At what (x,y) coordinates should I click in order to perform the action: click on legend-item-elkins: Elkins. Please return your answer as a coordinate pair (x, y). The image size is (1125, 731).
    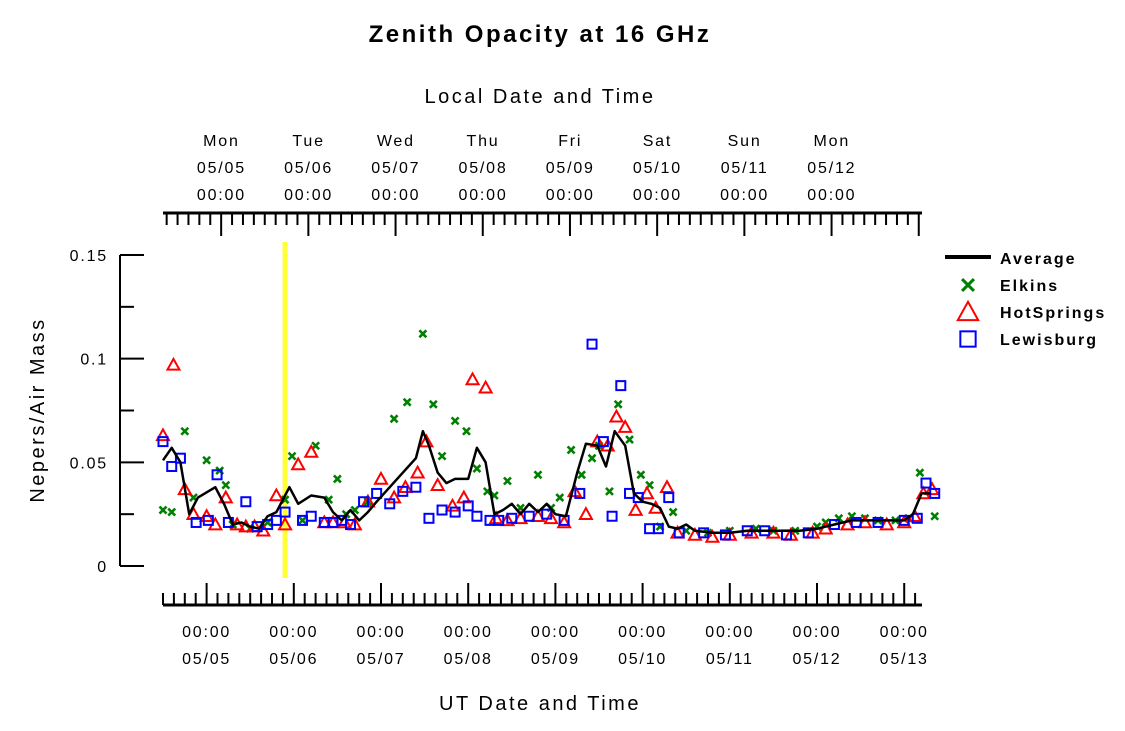
    Looking at the image, I should click on (1009, 286).